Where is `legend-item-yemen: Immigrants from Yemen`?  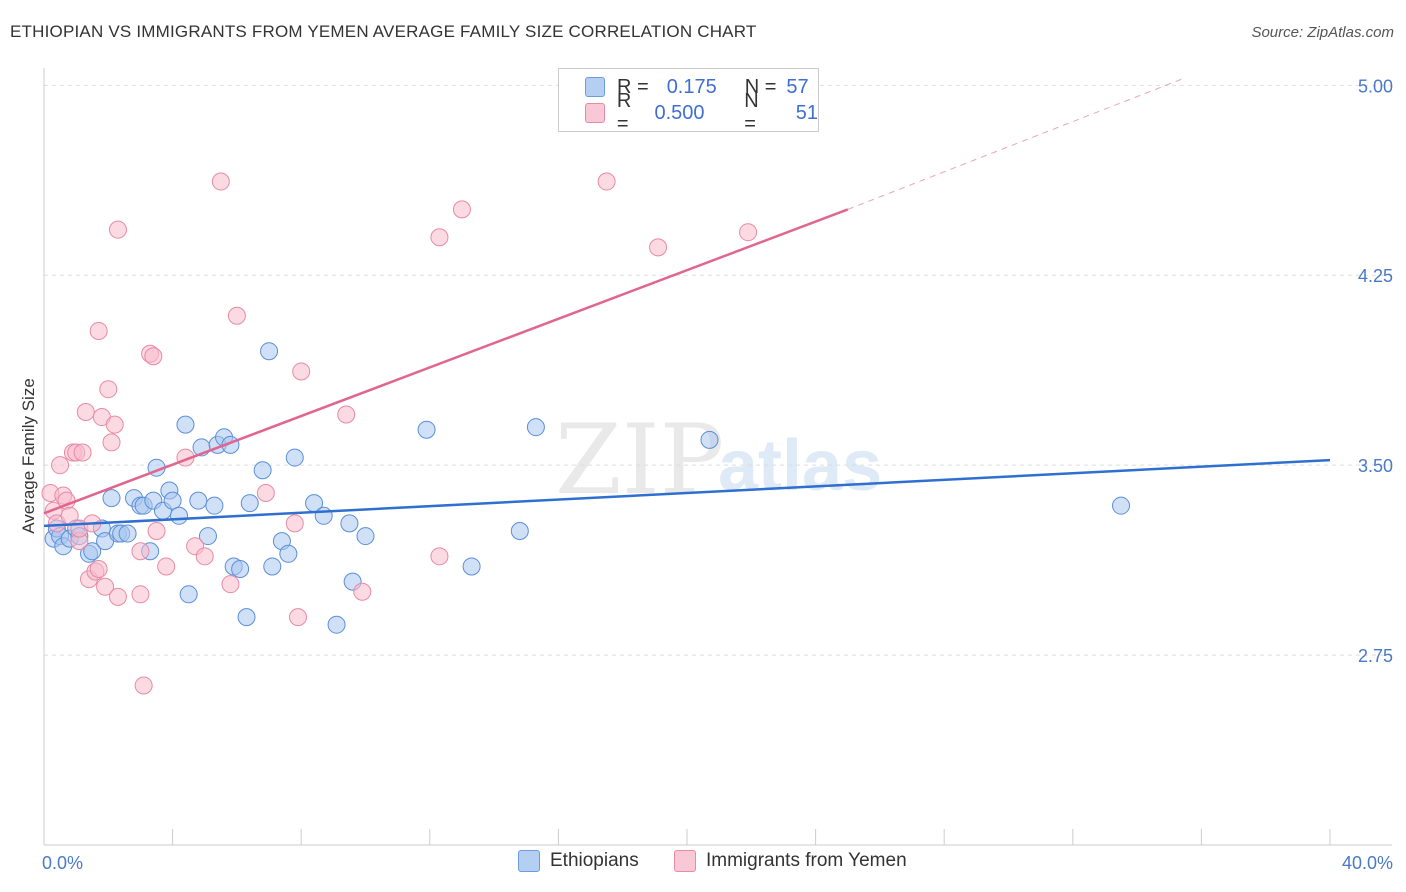 legend-item-yemen: Immigrants from Yemen is located at coordinates (790, 861).